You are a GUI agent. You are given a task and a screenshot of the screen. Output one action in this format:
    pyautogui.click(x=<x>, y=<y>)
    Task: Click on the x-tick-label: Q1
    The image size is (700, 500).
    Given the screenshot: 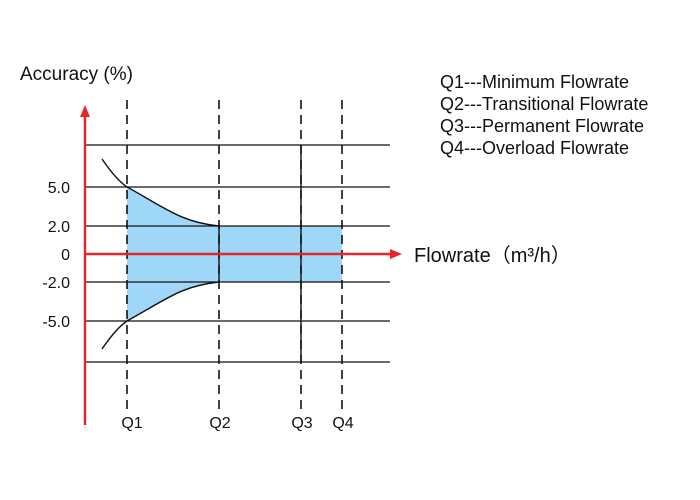 What is the action you would take?
    pyautogui.click(x=131, y=423)
    